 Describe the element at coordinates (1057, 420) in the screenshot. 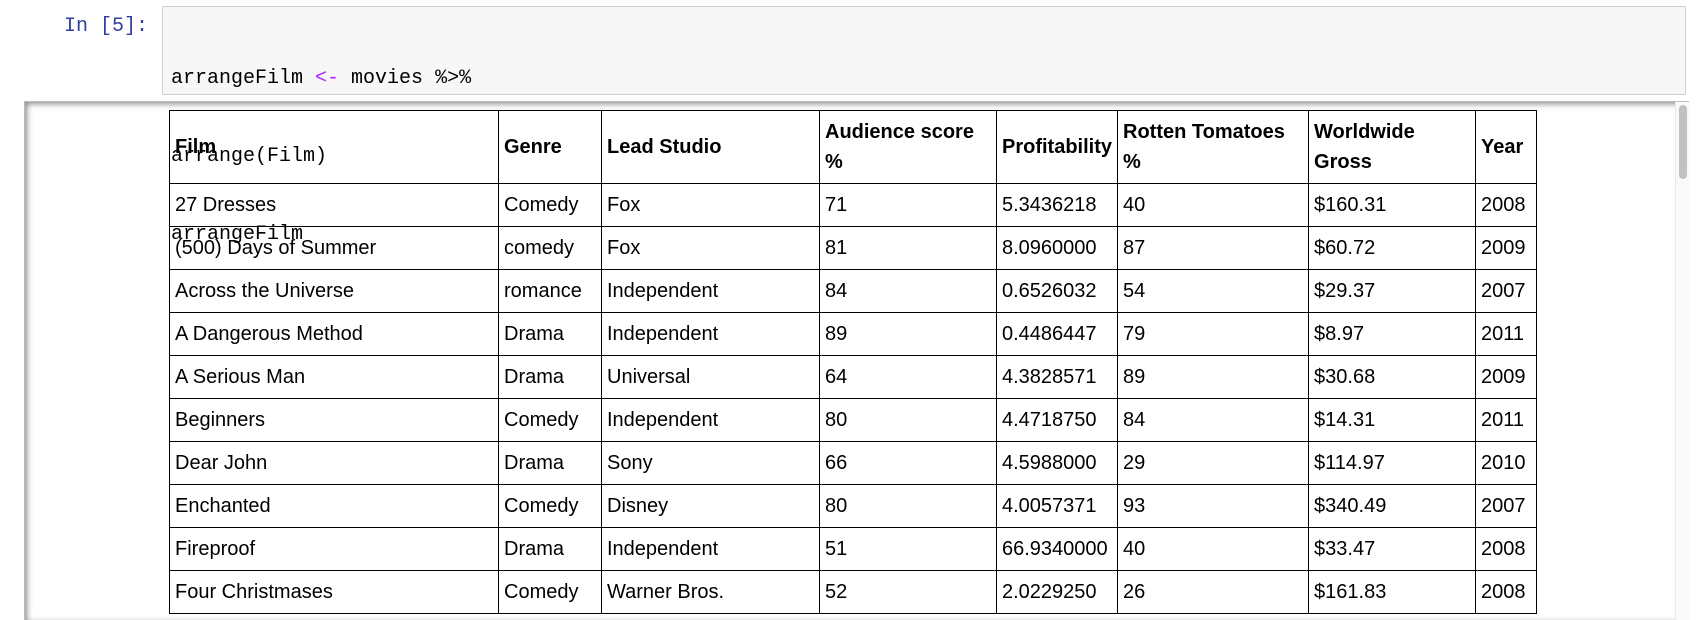

I see `cell-profitability: 4.4718750` at that location.